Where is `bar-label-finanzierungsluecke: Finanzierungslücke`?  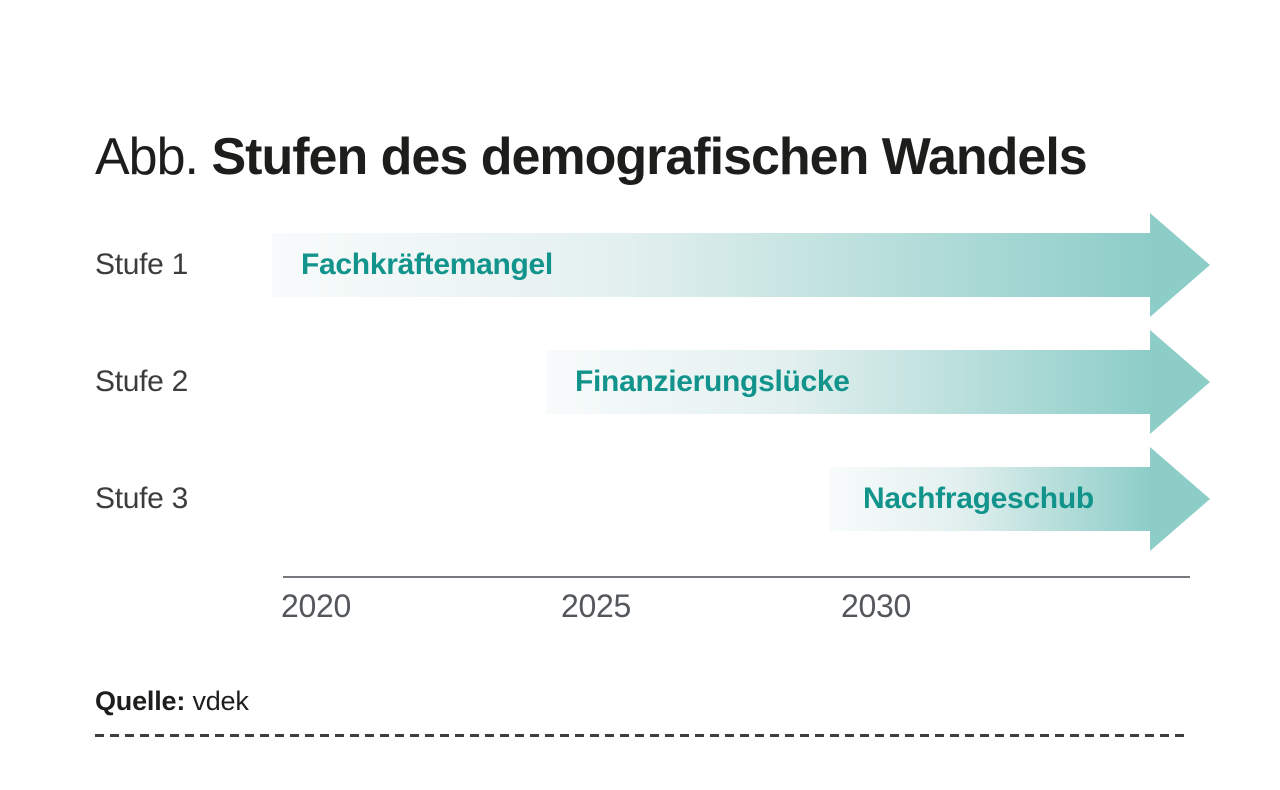
bar-label-finanzierungsluecke: Finanzierungslücke is located at coordinates (712, 381).